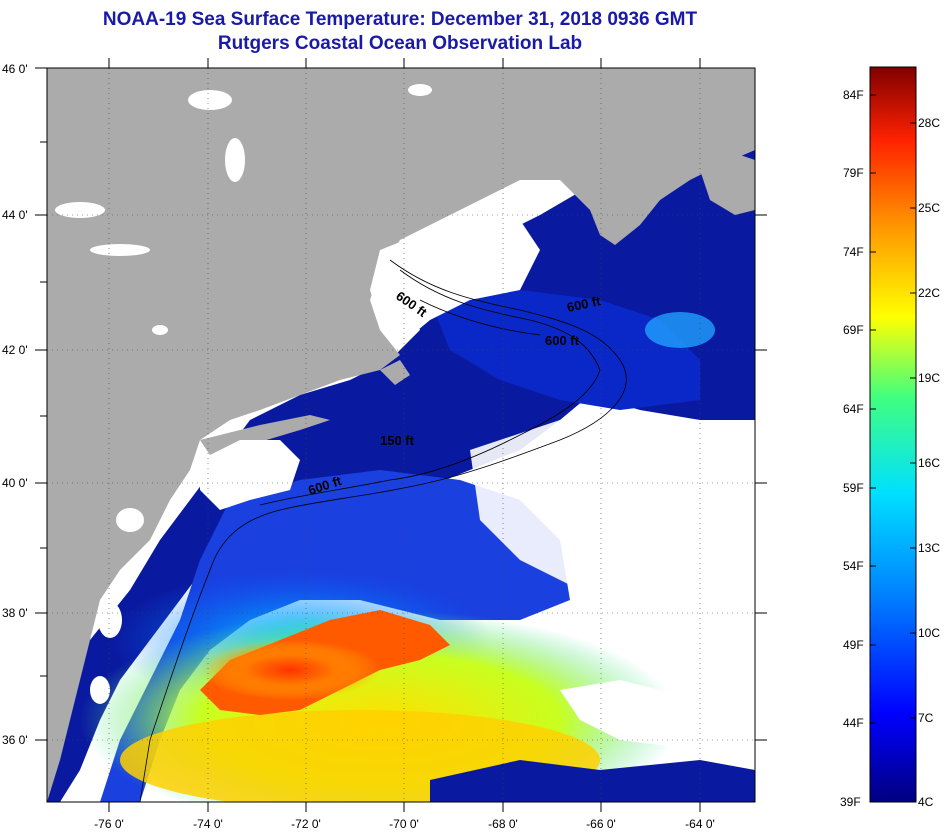  Describe the element at coordinates (853, 645) in the screenshot. I see `cb-f-49: 49F` at that location.